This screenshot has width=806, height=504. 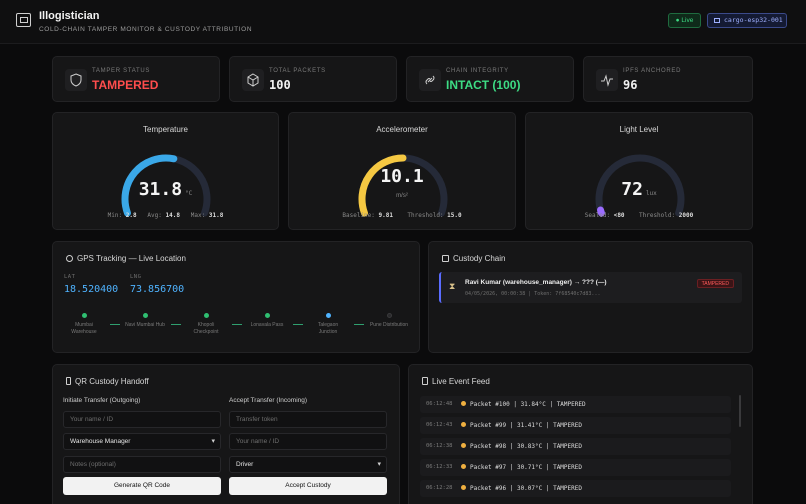 I want to click on feed-scrollbar, so click(x=740, y=411).